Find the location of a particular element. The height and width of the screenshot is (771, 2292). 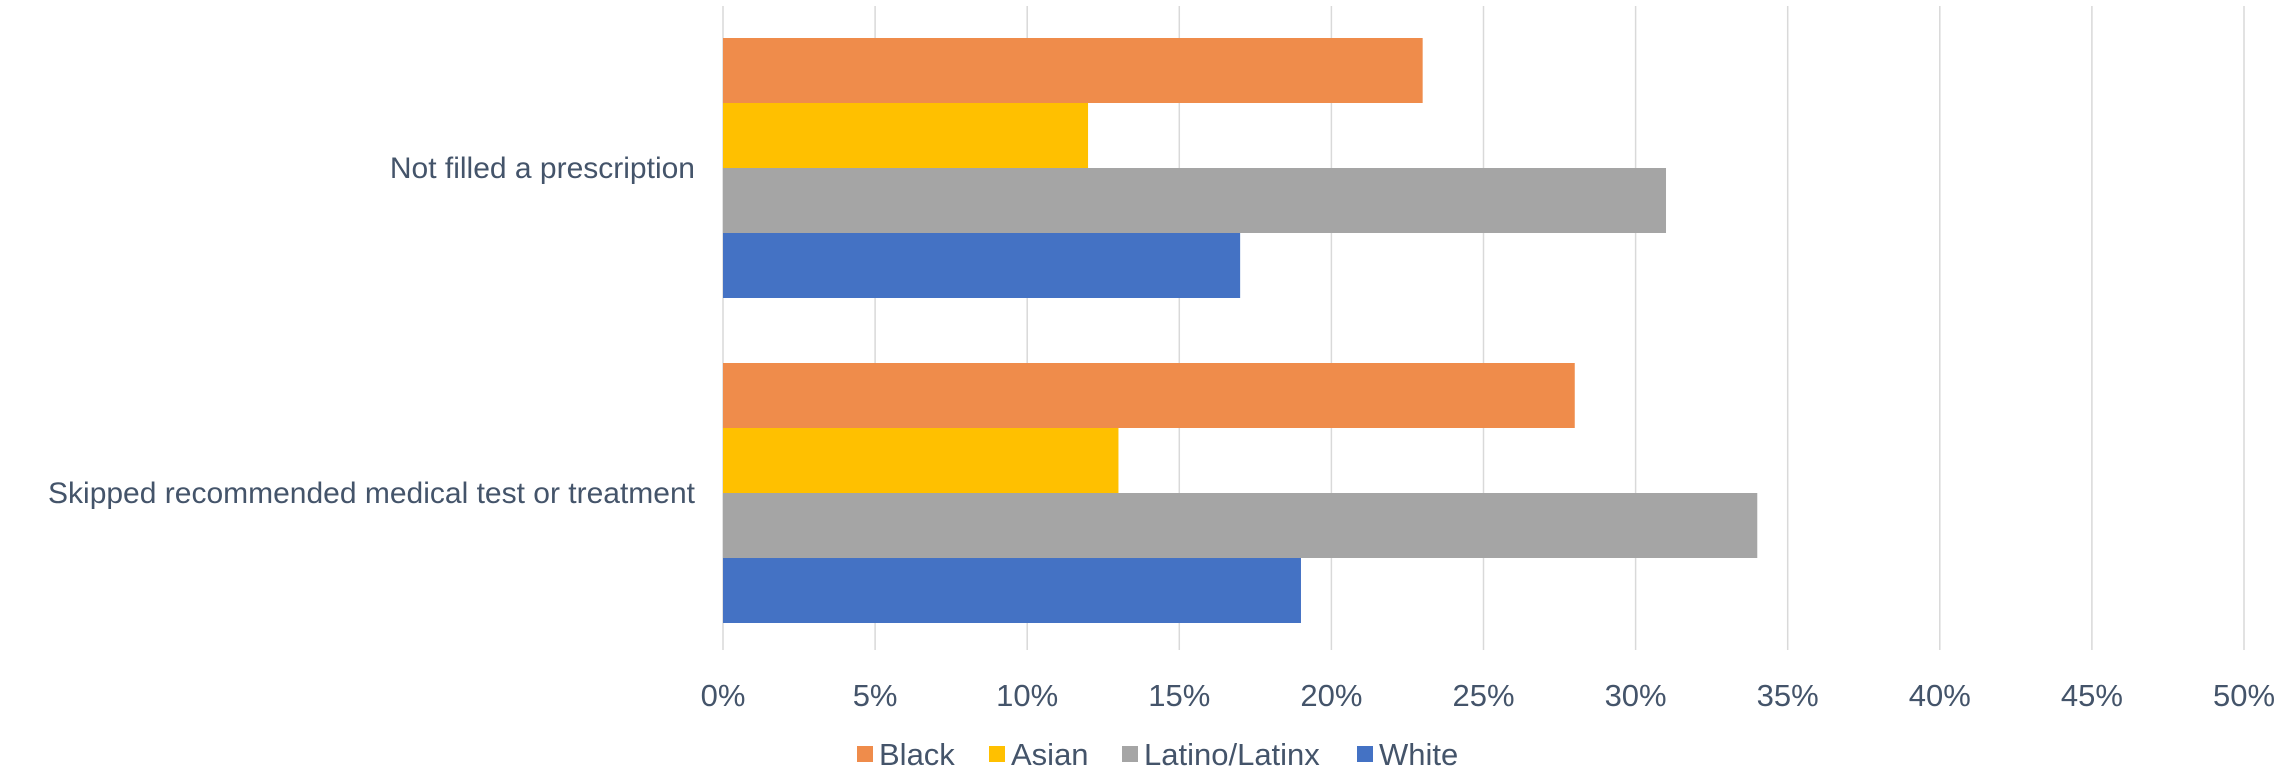

x-tick-label: 30% is located at coordinates (1636, 695).